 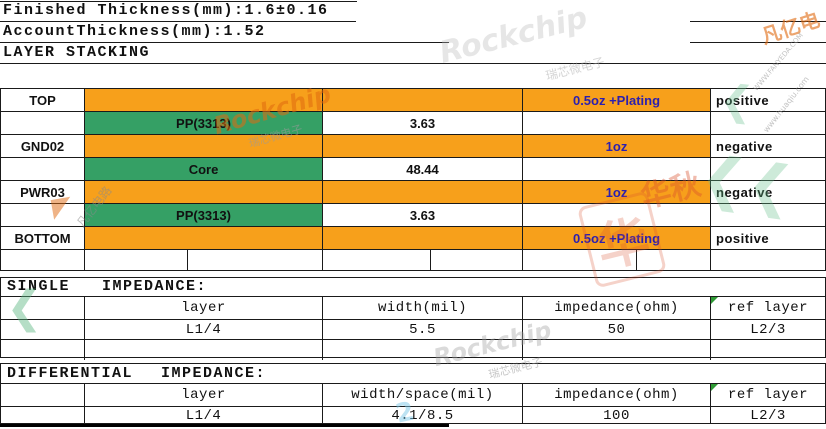 I want to click on width-cell: 5.5, so click(x=423, y=329).